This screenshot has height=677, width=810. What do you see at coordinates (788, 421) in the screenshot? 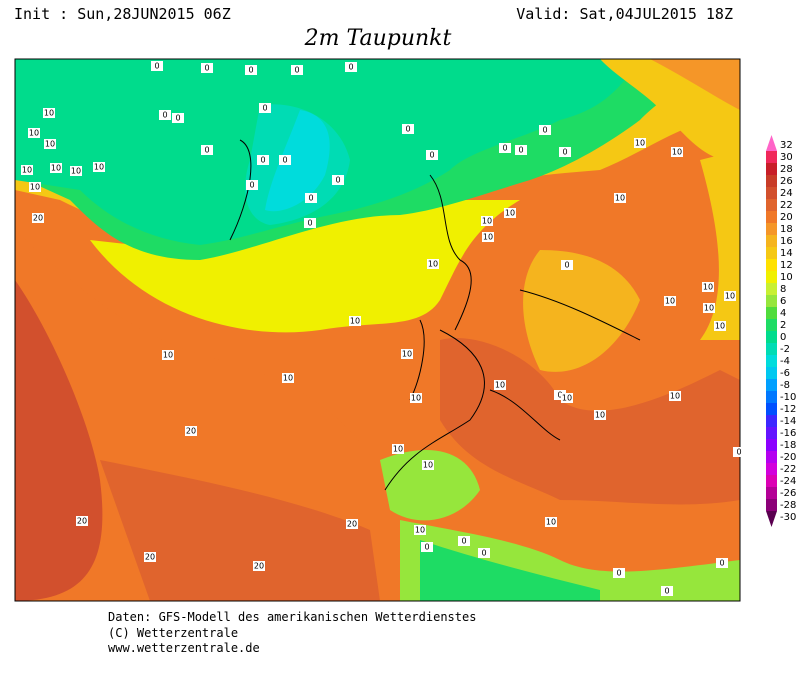
I see `colorbar-label: -14` at bounding box center [788, 421].